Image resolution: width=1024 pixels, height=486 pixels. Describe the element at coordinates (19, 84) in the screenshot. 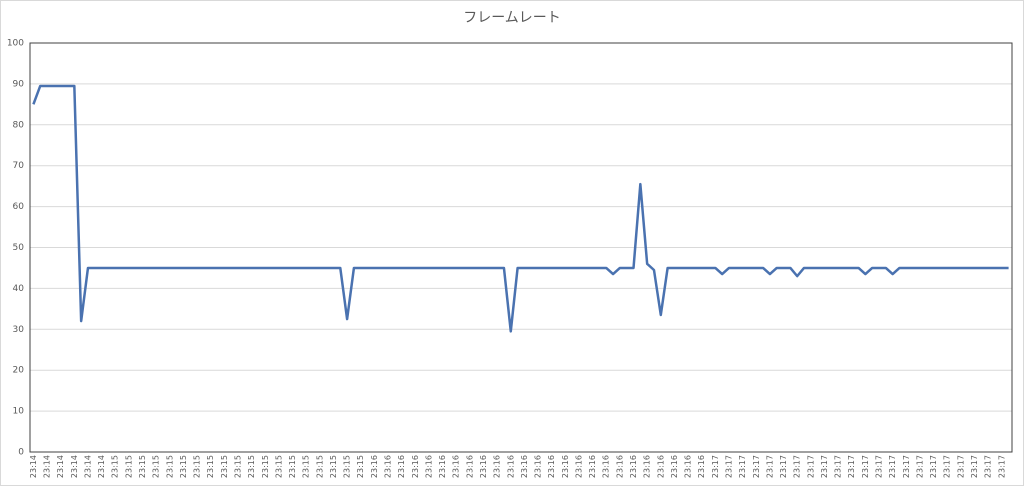

I see `y-tick-label: 90` at that location.